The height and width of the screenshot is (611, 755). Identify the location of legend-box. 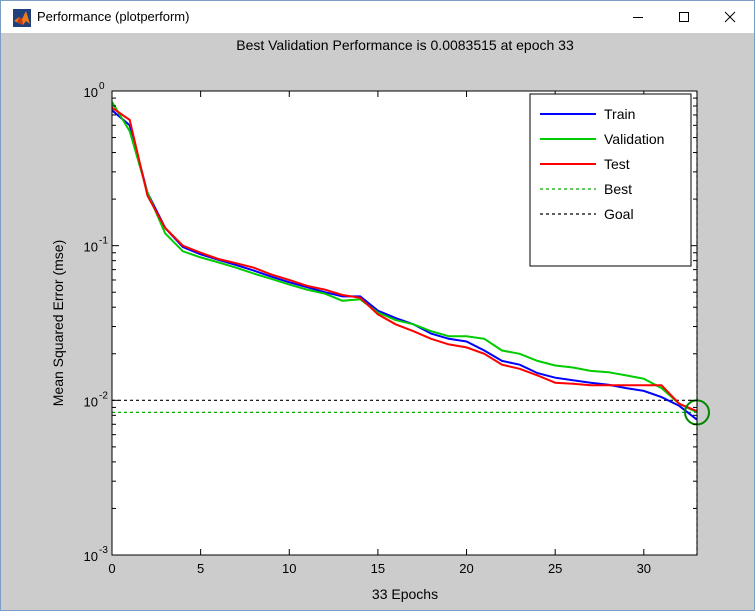
(610, 180).